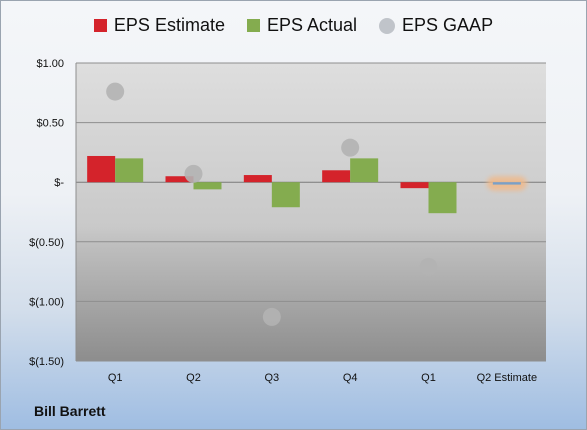 The image size is (587, 430). Describe the element at coordinates (312, 25) in the screenshot. I see `legend-label-actual: EPS Actual` at that location.